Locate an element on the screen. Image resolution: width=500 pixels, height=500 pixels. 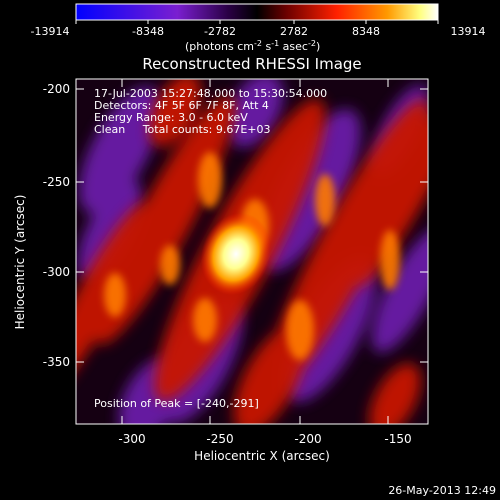
colorbar-tick-label: 2782 is located at coordinates (294, 31).